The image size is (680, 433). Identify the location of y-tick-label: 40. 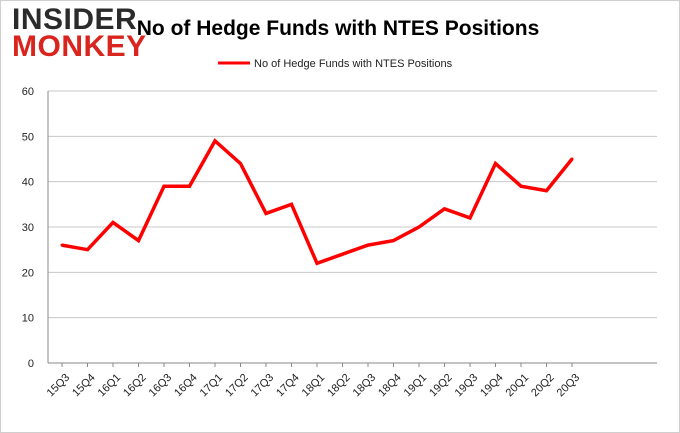
(28, 183).